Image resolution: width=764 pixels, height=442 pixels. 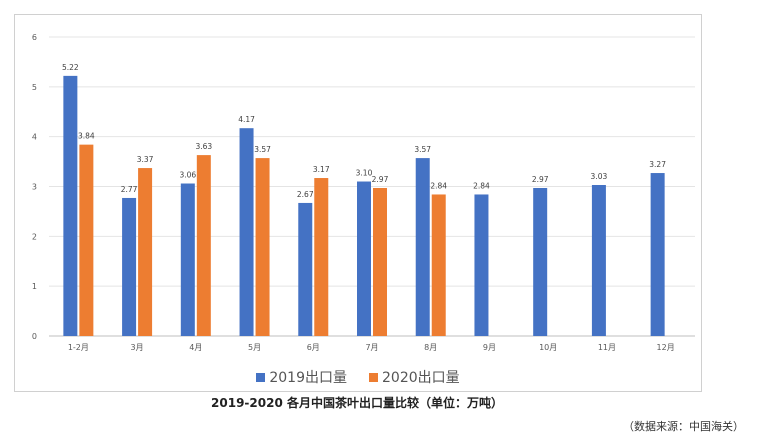 I want to click on y-tick-label: 6, so click(x=34, y=37).